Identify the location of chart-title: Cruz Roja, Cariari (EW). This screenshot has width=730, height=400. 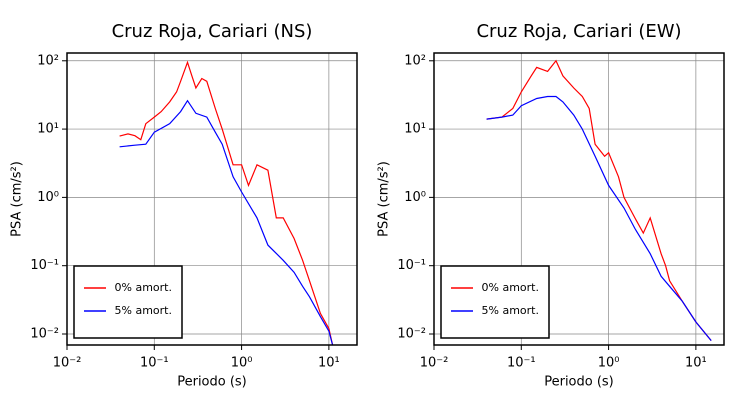
(578, 31).